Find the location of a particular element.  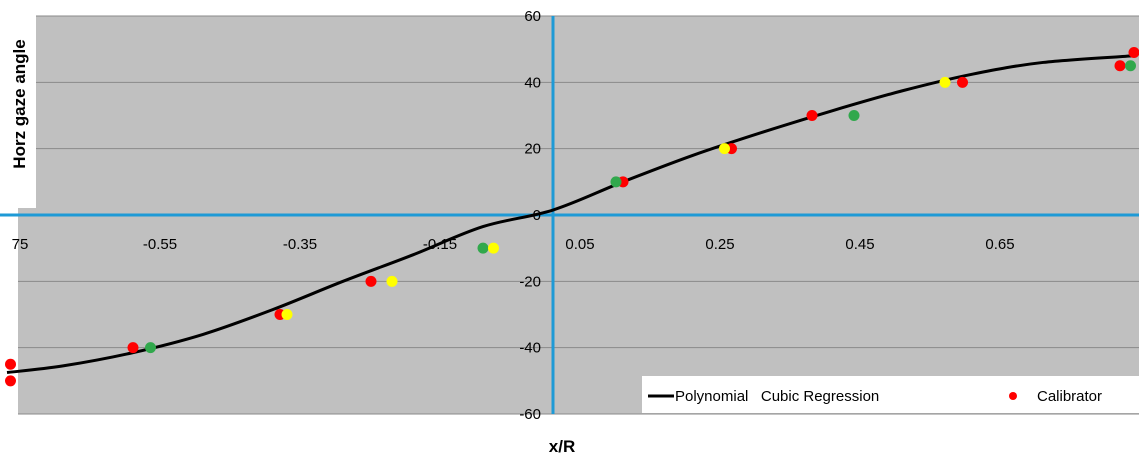

y-axis-title: Horz gaze angle is located at coordinates (19, 103).